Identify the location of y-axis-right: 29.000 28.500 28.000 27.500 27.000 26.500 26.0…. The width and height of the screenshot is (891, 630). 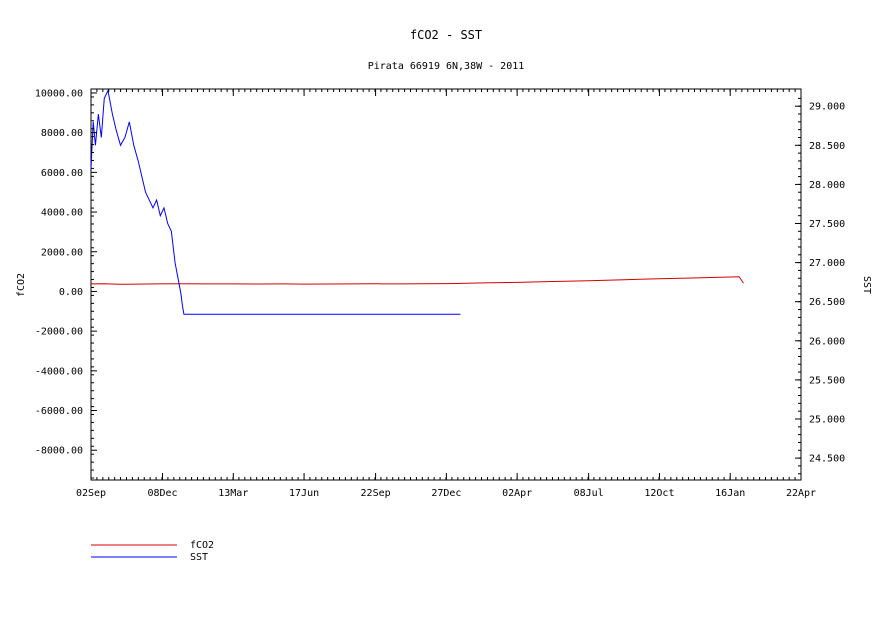
(820, 286).